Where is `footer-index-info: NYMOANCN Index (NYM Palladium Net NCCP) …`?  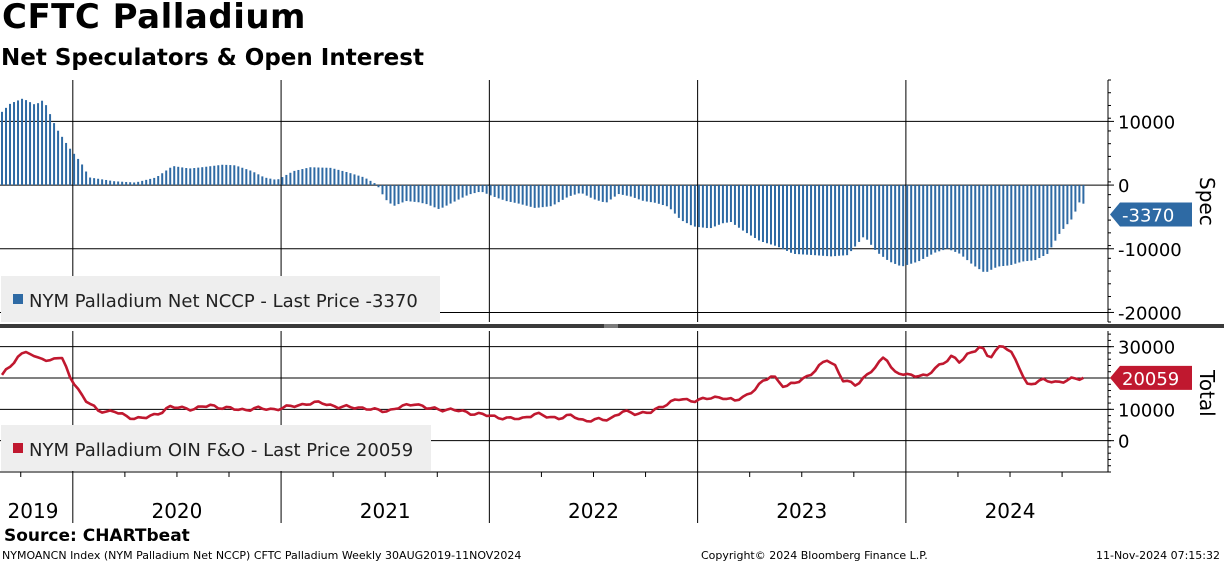 footer-index-info: NYMOANCN Index (NYM Palladium Net NCCP) … is located at coordinates (262, 555).